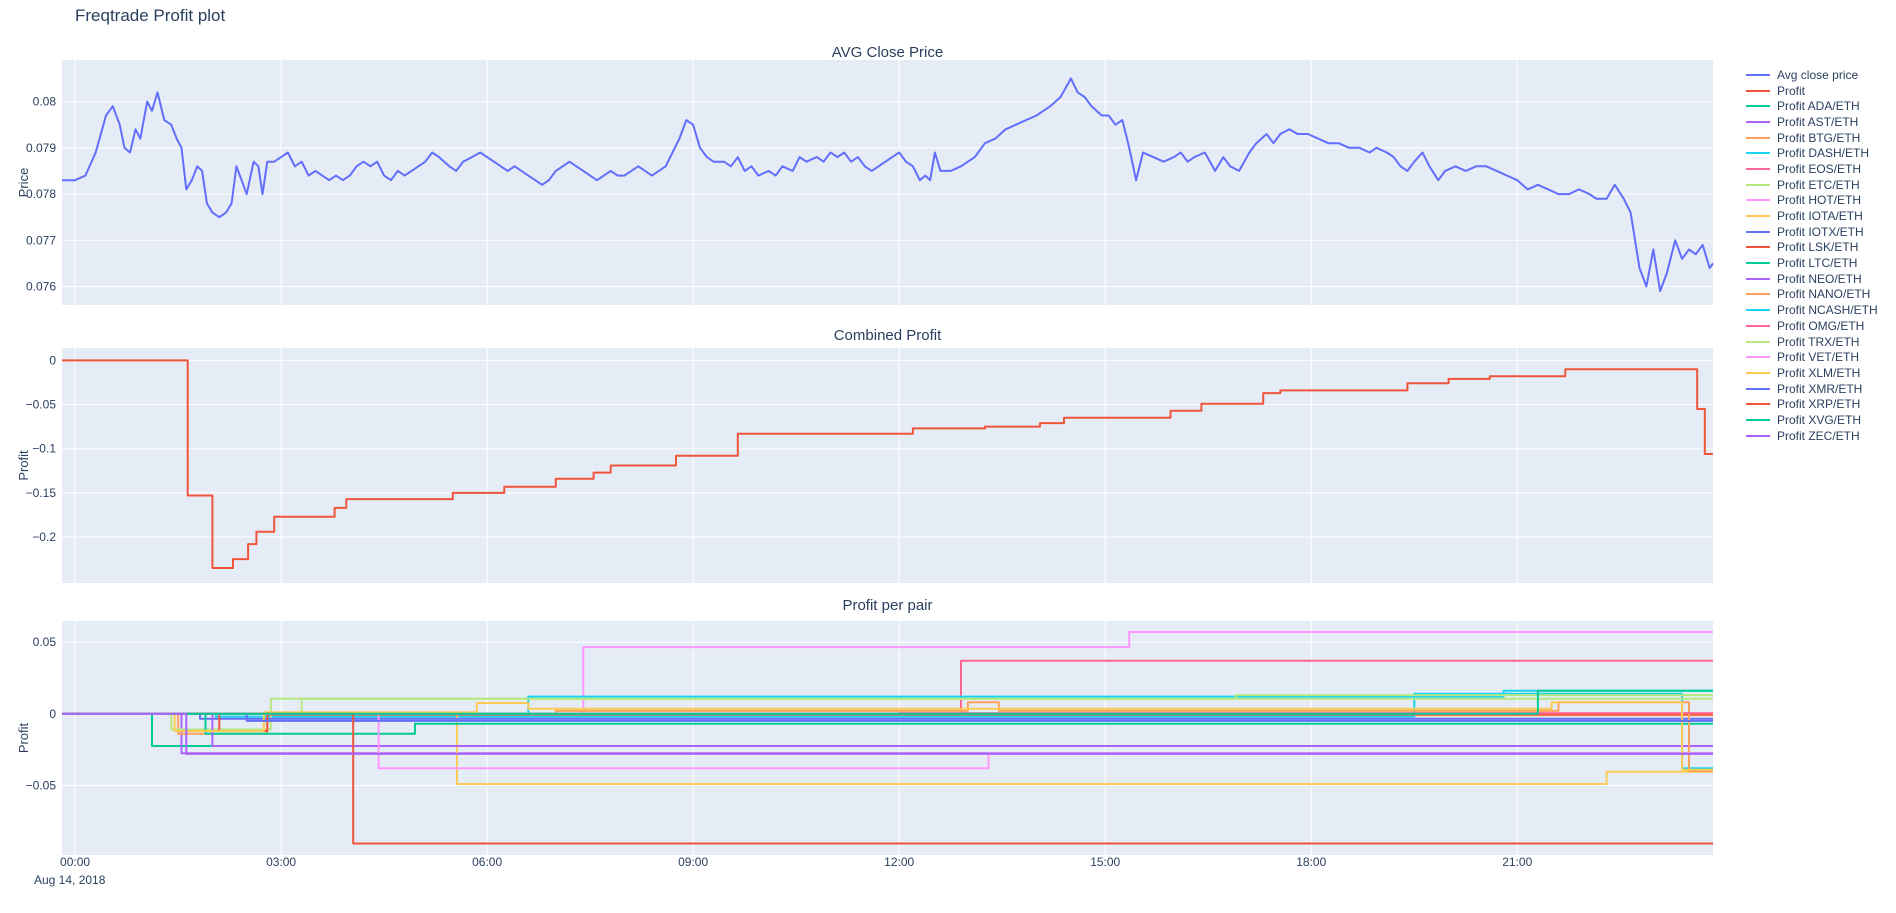 This screenshot has height=913, width=1896. I want to click on x-tick-label: 18:00, so click(1311, 862).